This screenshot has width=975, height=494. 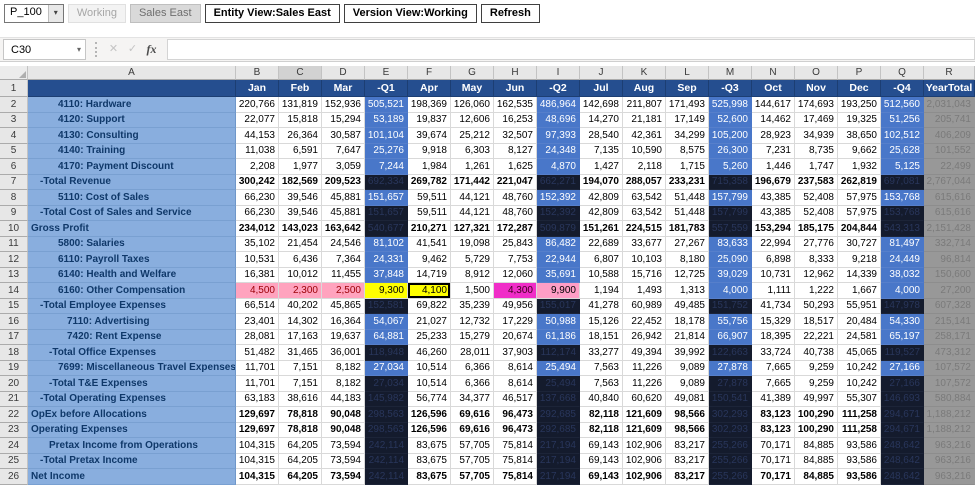 I want to click on cell-A19: 7699: Miscellaneous Travel Expenses, so click(x=132, y=368).